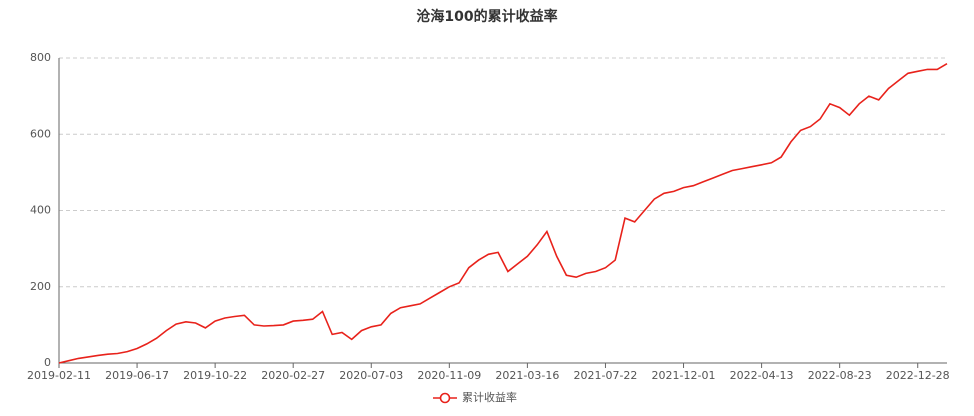  Describe the element at coordinates (40, 133) in the screenshot. I see `y-tick-label: 600` at that location.